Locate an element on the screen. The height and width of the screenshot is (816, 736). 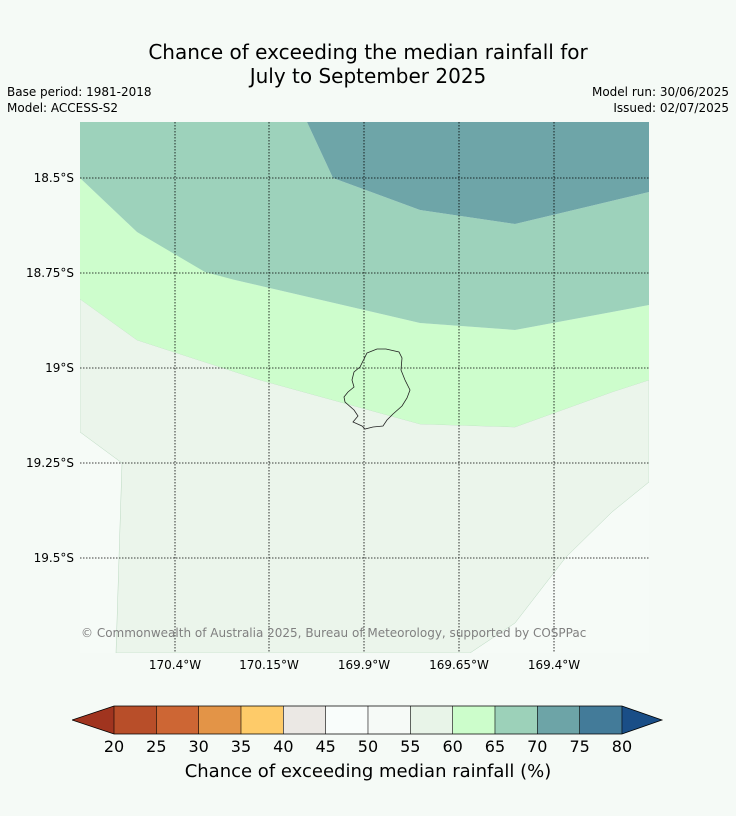
cb-tick-65: 65 is located at coordinates (495, 746).